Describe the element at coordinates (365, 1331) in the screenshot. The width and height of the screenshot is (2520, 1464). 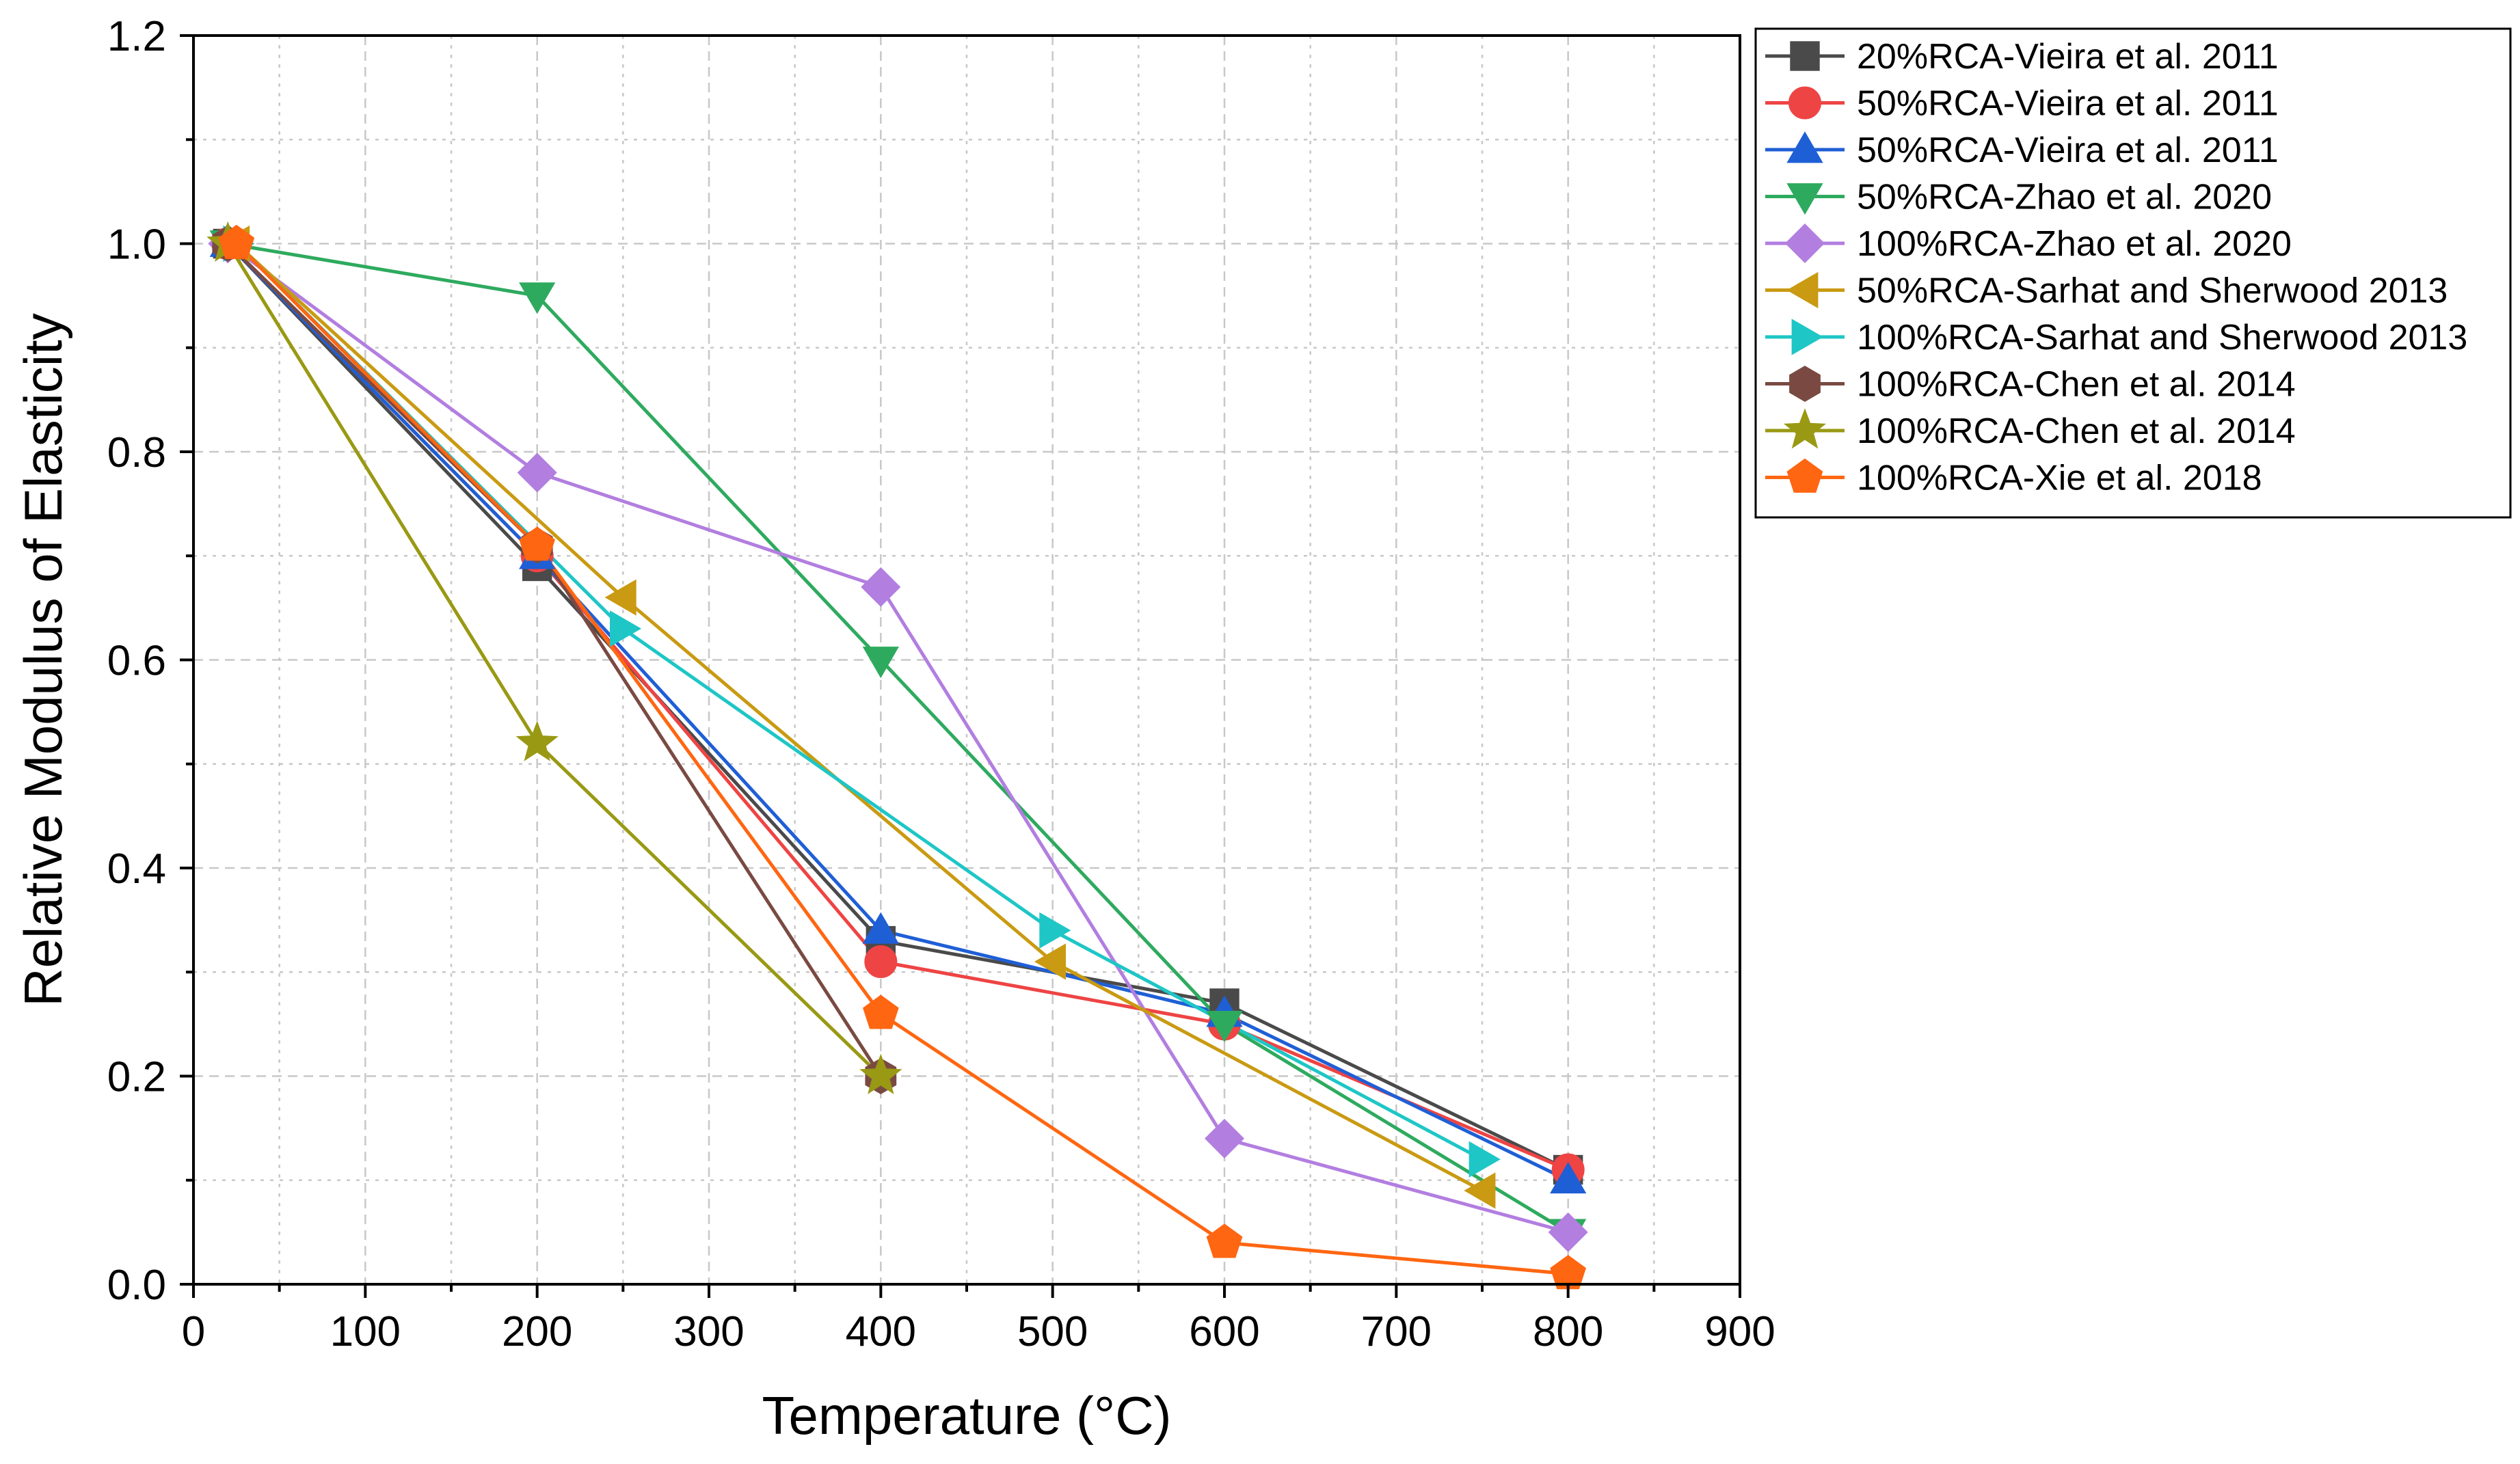
I see `x-tick-label: 100` at that location.